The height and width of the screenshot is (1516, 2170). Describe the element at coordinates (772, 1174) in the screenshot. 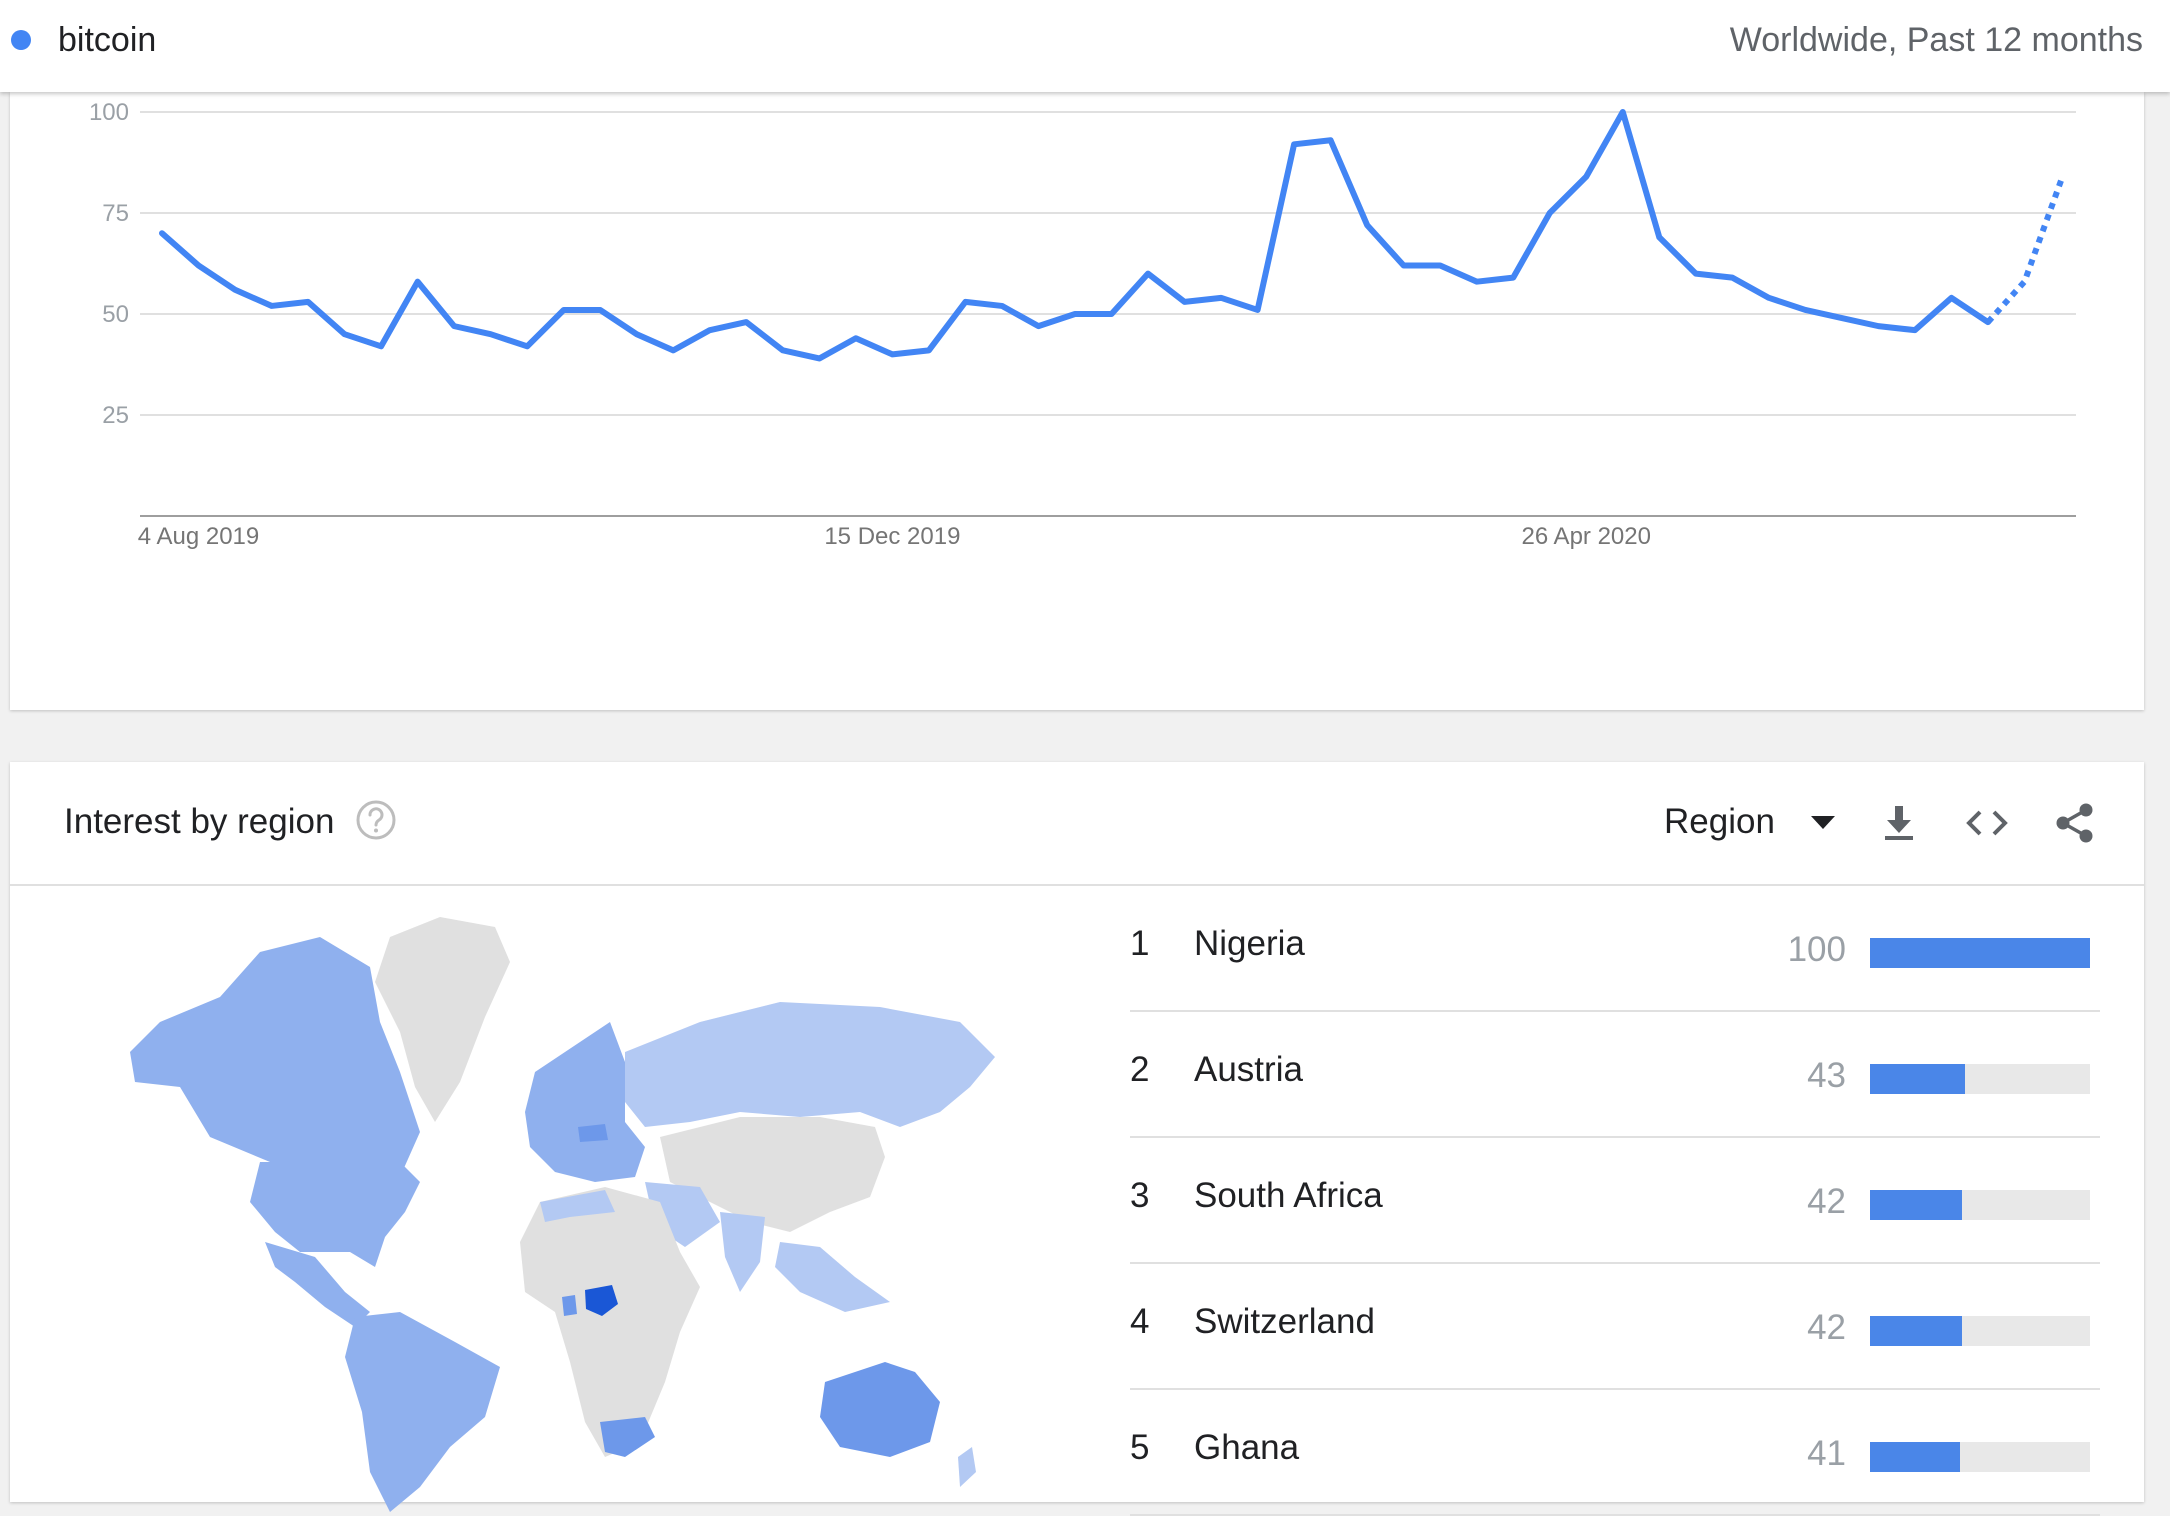

I see `map-region-asia` at that location.